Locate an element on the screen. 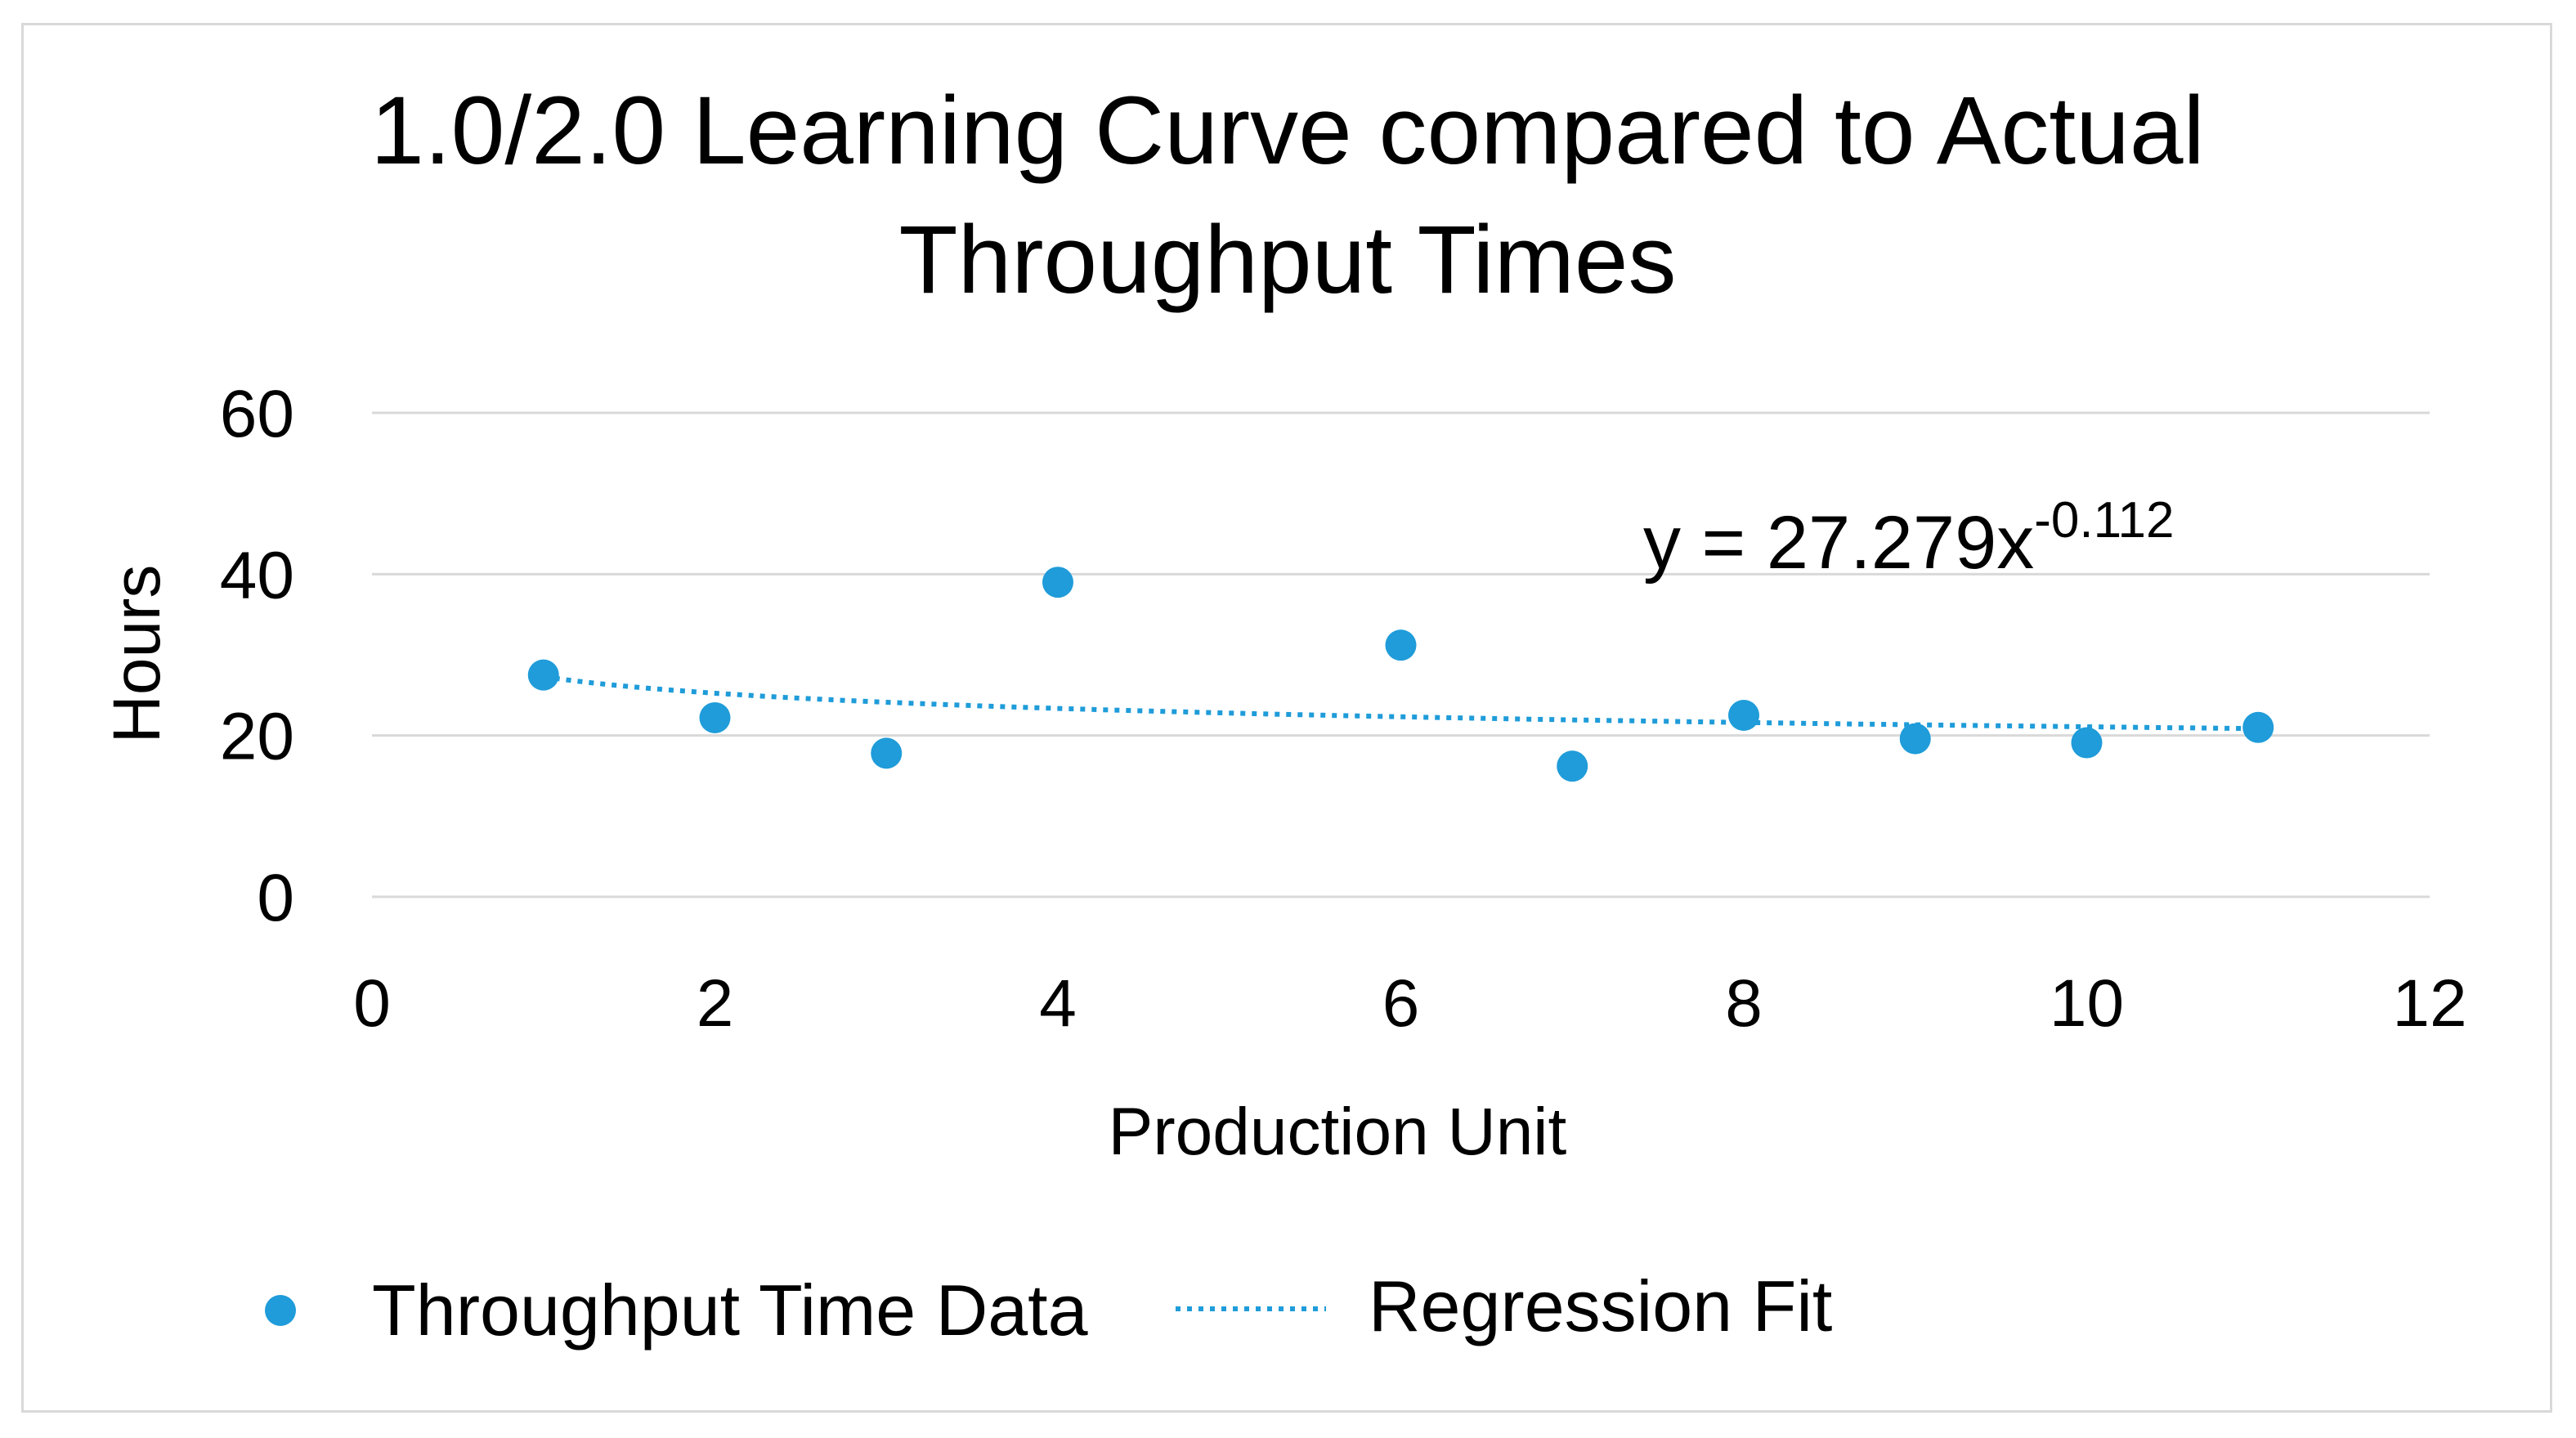 The height and width of the screenshot is (1438, 2576). legend: Throughput Time Data Regression Fit is located at coordinates (1048, 1308).